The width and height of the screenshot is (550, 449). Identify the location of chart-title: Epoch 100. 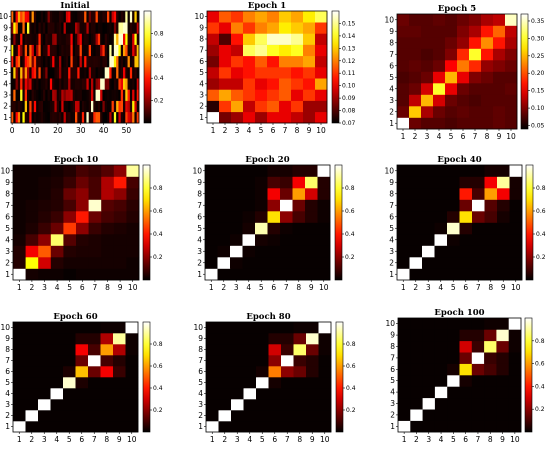
(459, 313).